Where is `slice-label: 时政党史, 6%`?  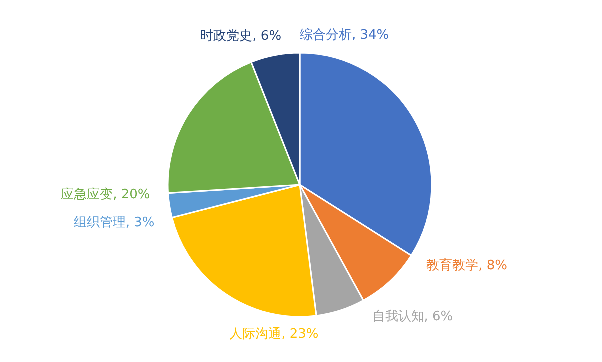 slice-label: 时政党史, 6% is located at coordinates (241, 36).